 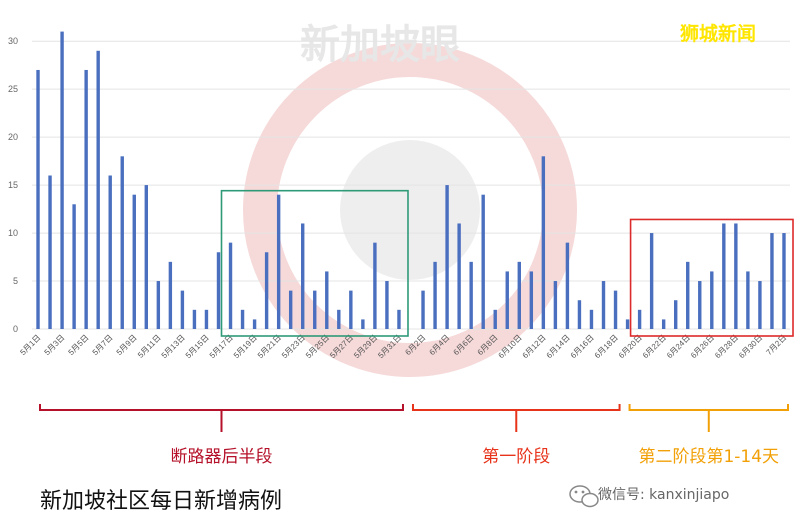 What do you see at coordinates (606, 346) in the screenshot?
I see `x-tick-label: 6月18日` at bounding box center [606, 346].